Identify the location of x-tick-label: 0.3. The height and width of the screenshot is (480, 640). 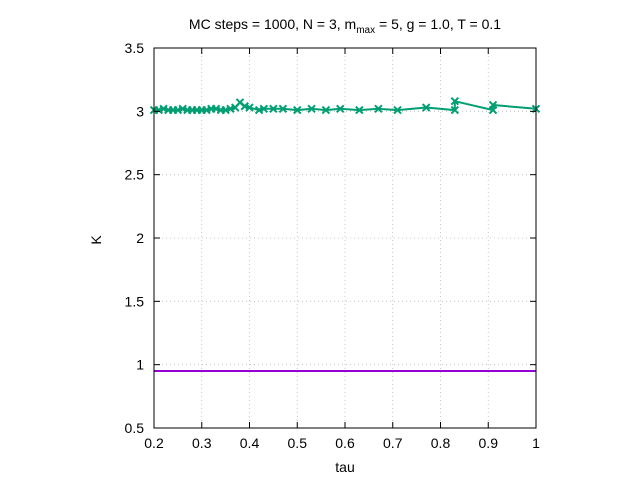
(202, 443).